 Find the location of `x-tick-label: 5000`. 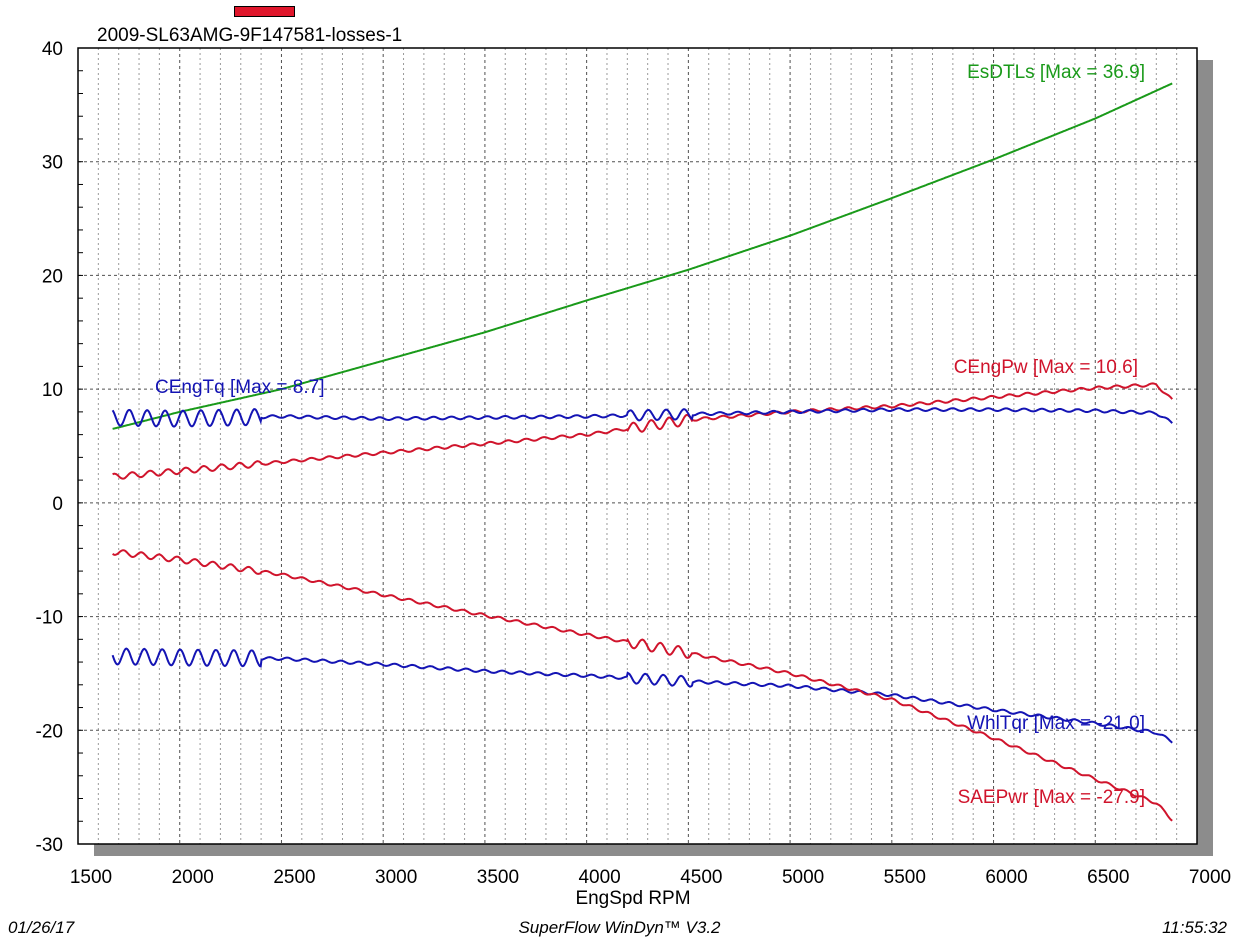

x-tick-label: 5000 is located at coordinates (803, 877).